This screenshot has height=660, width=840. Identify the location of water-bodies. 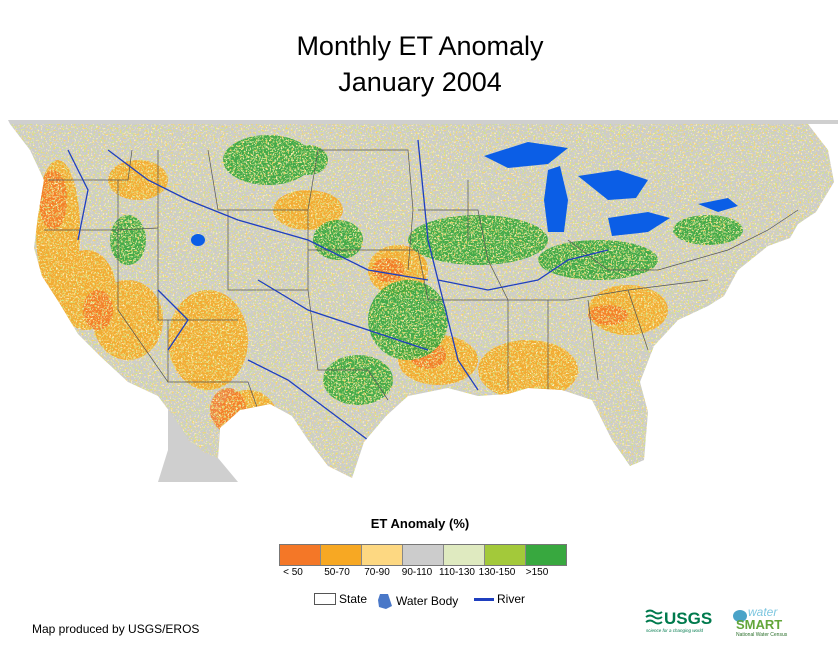
(464, 194).